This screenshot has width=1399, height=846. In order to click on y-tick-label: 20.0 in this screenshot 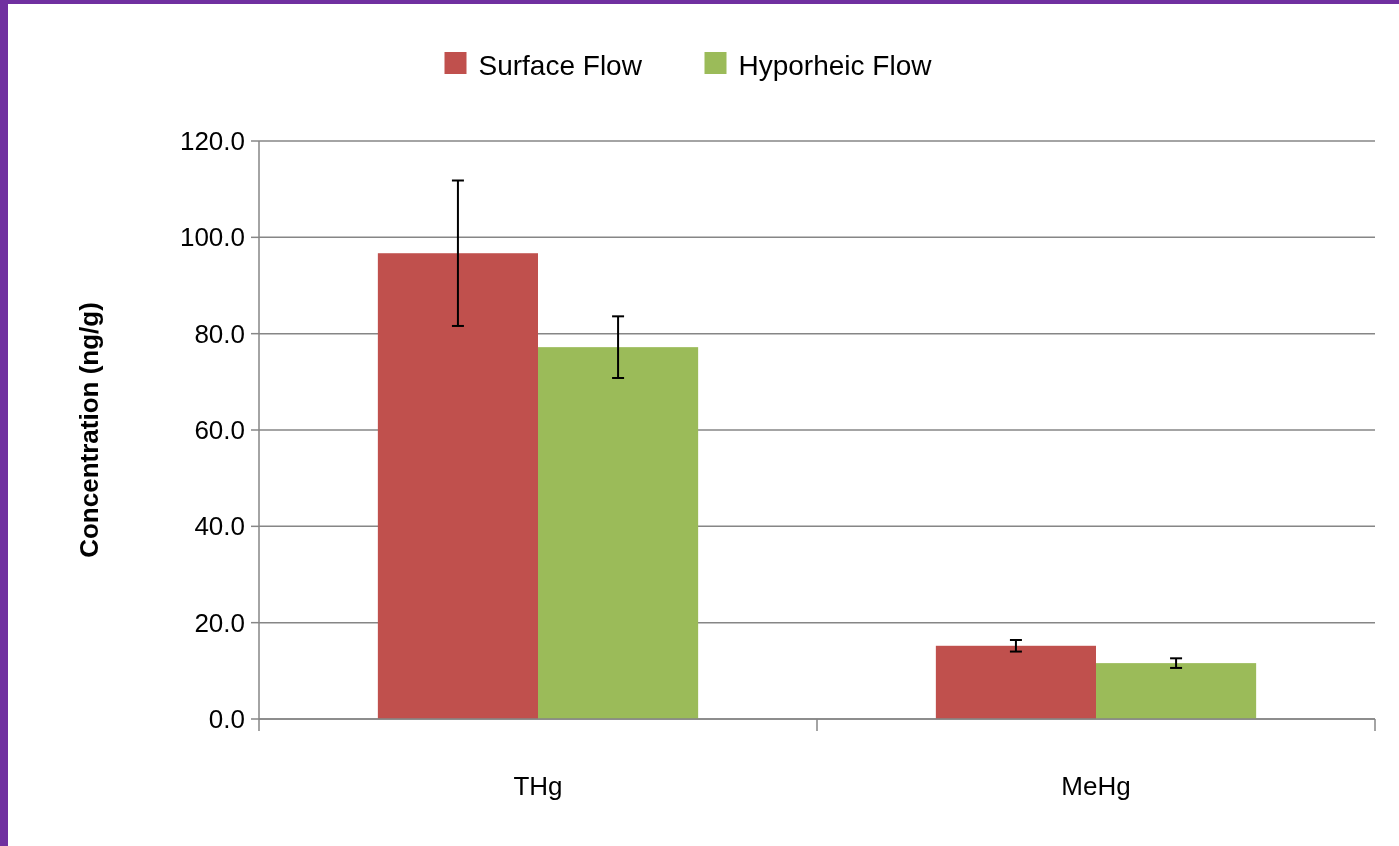, I will do `click(219, 622)`.